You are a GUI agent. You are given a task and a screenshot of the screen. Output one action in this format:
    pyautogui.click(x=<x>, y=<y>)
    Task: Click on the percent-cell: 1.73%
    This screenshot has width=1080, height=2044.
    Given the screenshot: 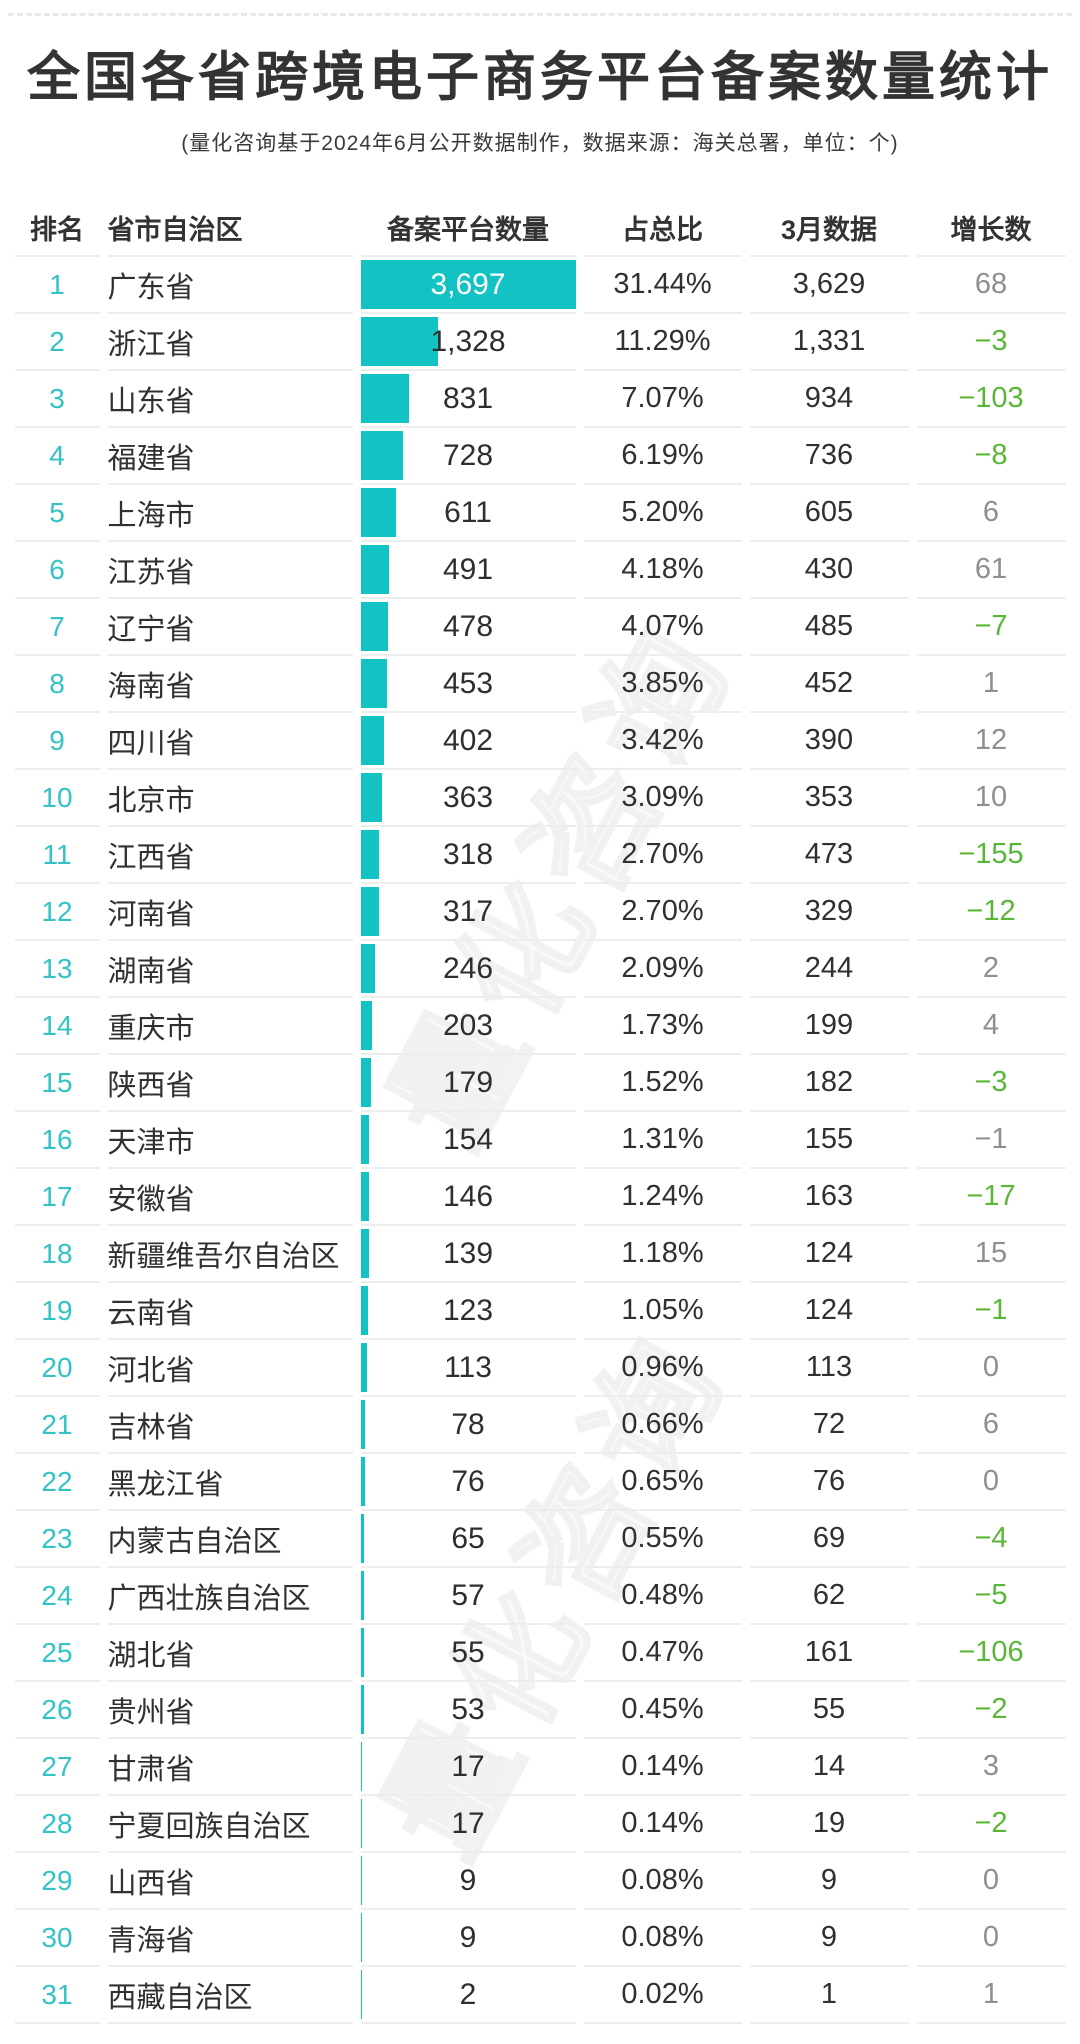 What is the action you would take?
    pyautogui.click(x=663, y=1026)
    